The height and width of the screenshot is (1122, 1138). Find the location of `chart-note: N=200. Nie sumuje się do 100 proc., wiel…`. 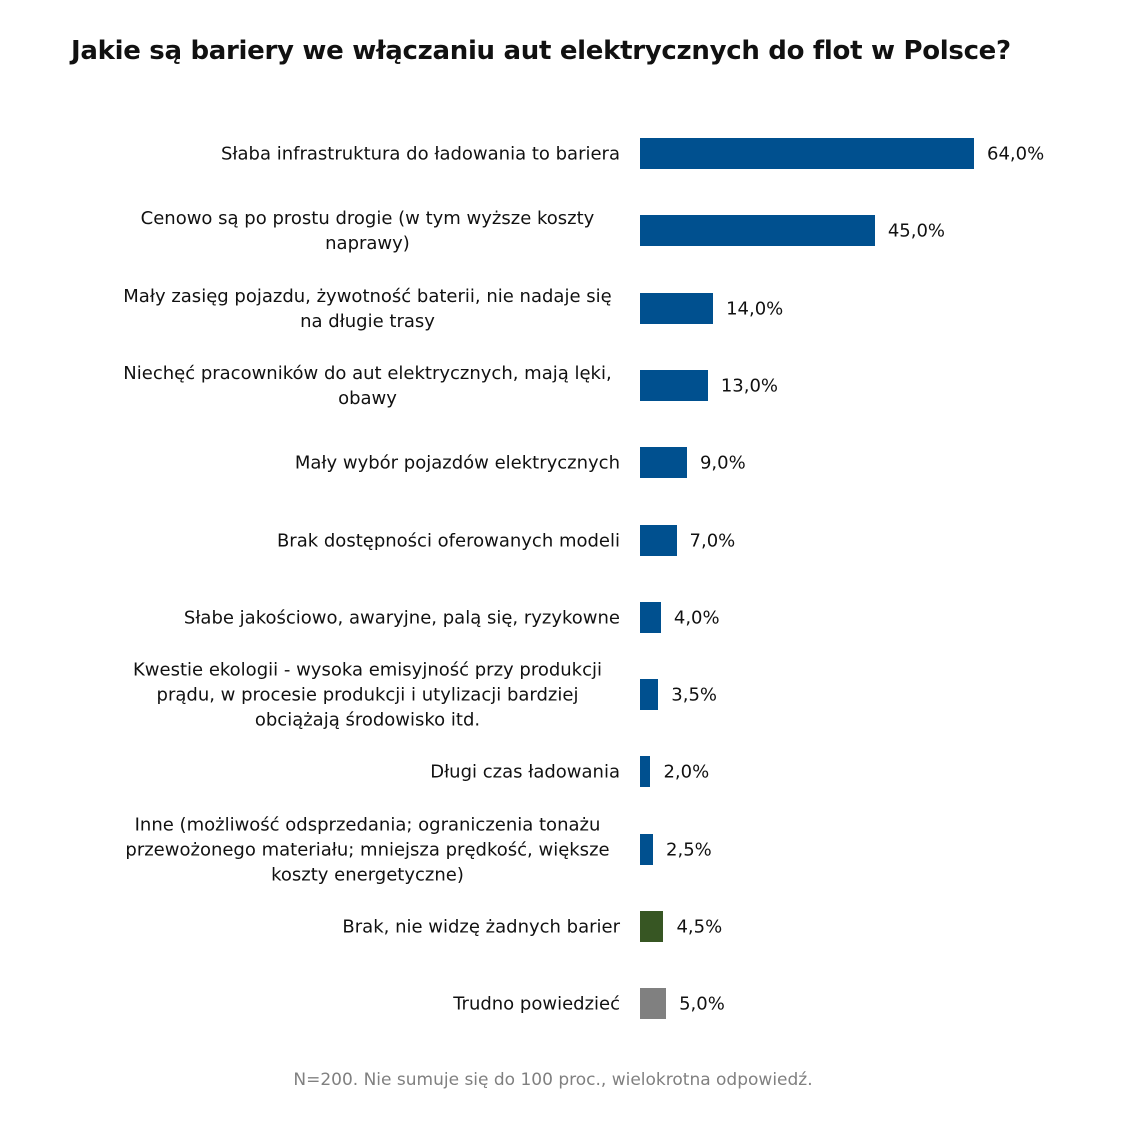

chart-note: N=200. Nie sumuje się do 100 proc., wiel… is located at coordinates (553, 1080).